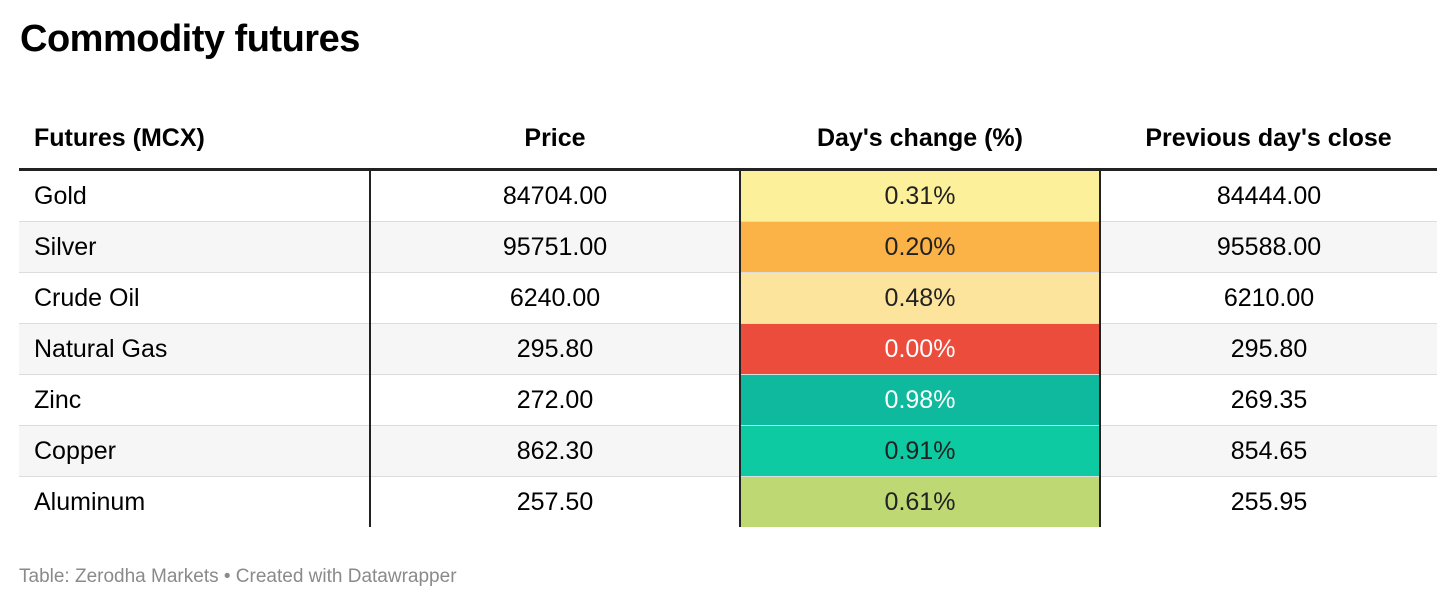 This screenshot has width=1456, height=609. What do you see at coordinates (195, 400) in the screenshot?
I see `cell-futures-name: Zinc` at bounding box center [195, 400].